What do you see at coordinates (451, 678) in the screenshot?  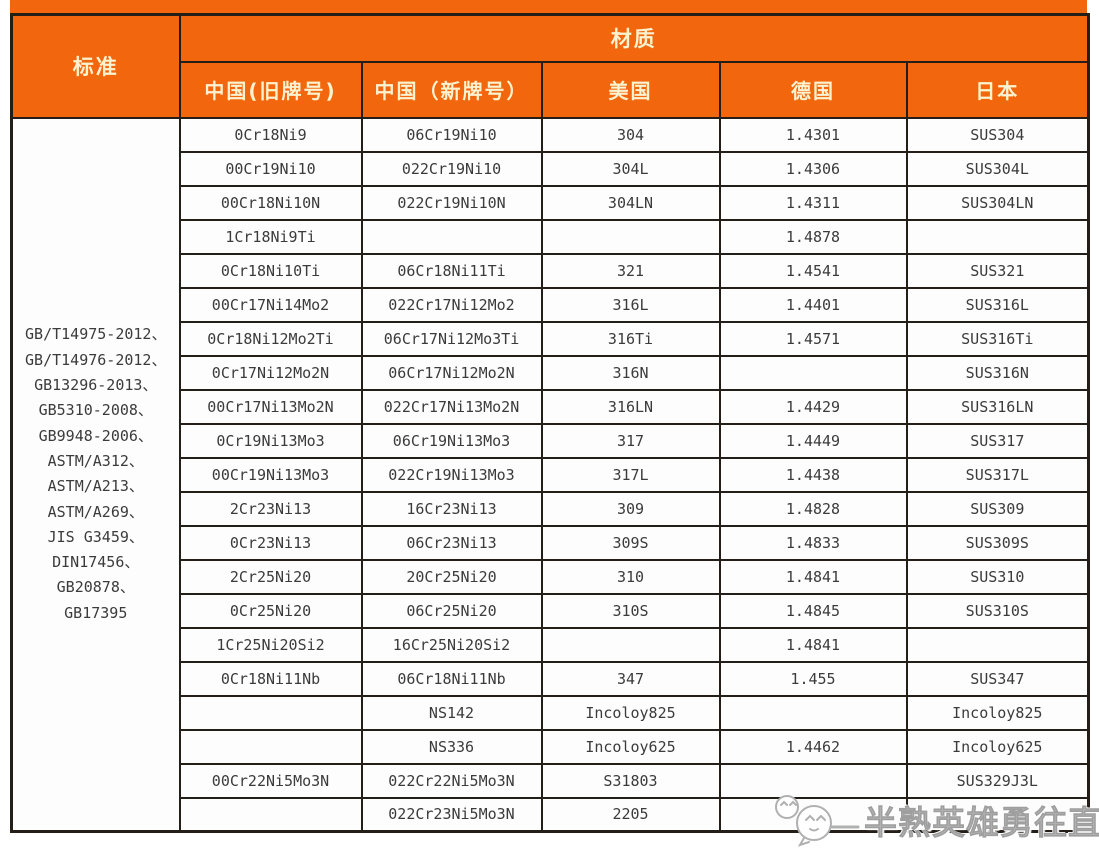 I see `cell: 06Cr18Ni11Nb` at bounding box center [451, 678].